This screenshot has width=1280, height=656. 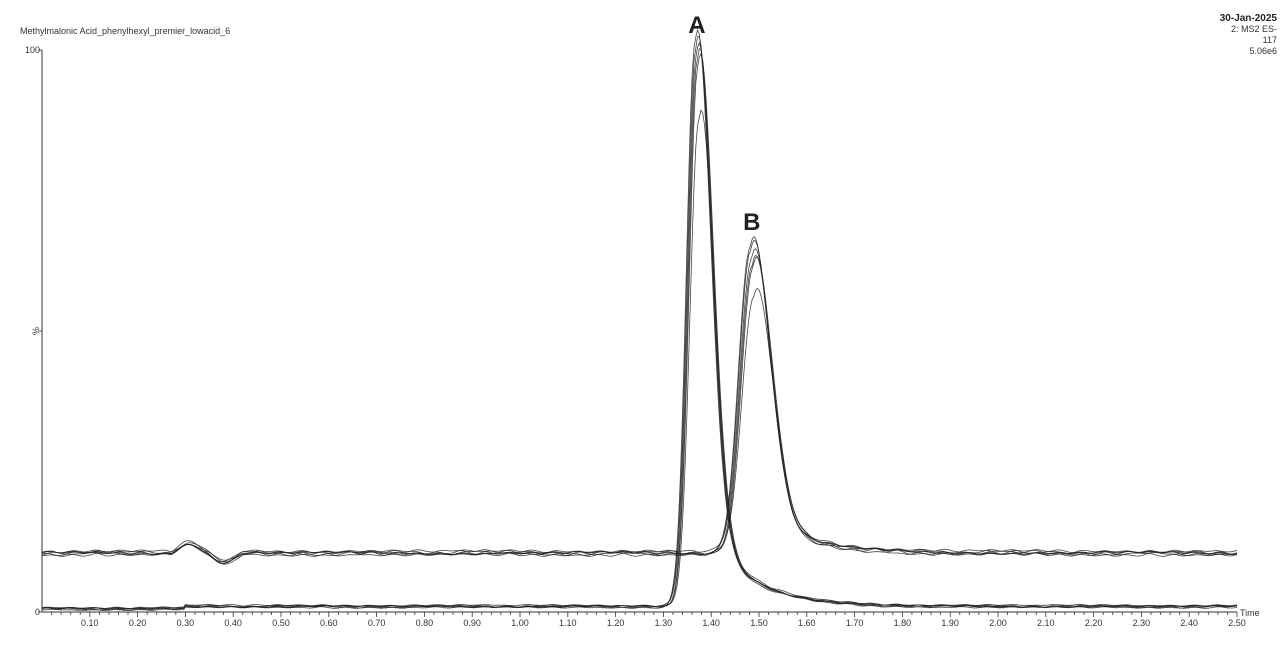 What do you see at coordinates (998, 623) in the screenshot?
I see `x-tick-label: 2.00` at bounding box center [998, 623].